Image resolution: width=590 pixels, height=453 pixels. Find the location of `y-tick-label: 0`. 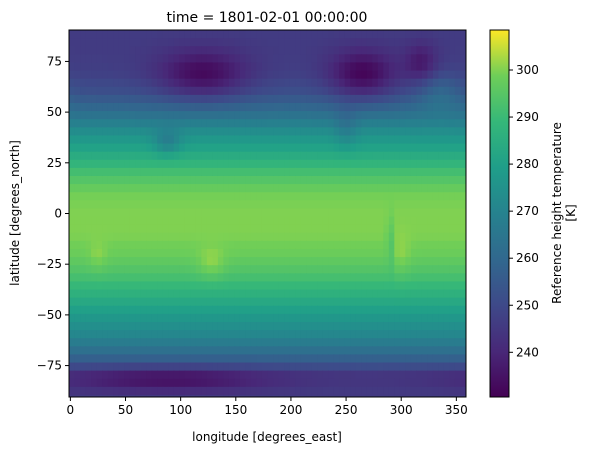

y-tick-label: 0 is located at coordinates (58, 214).